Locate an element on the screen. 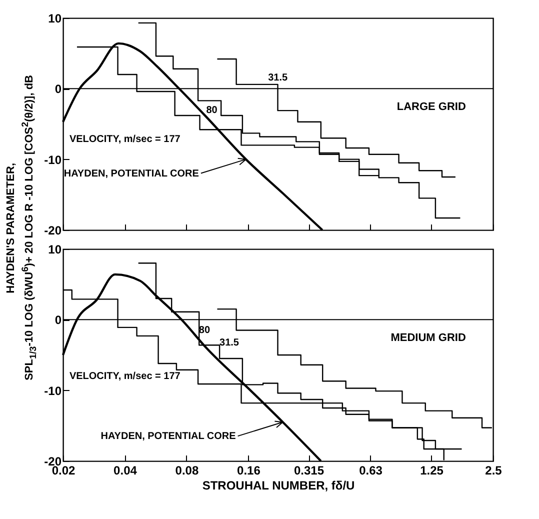 The height and width of the screenshot is (519, 539). x-tick-label: 2.5 is located at coordinates (493, 471).